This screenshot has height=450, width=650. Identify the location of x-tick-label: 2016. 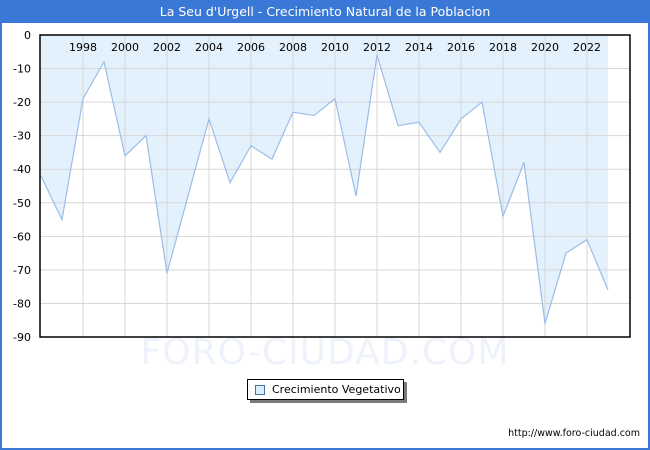
(461, 47).